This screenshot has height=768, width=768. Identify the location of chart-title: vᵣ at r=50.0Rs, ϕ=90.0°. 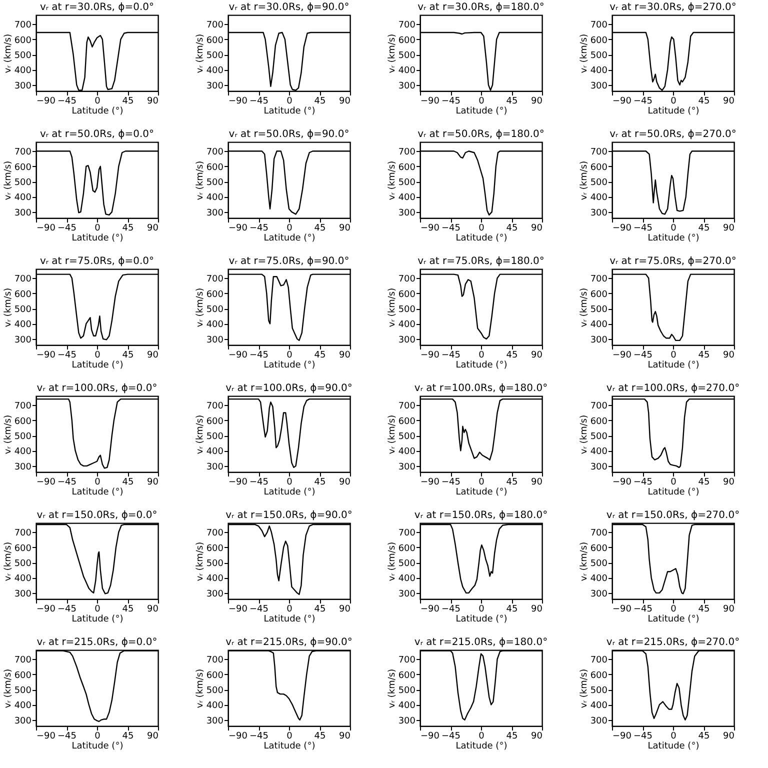
(289, 134).